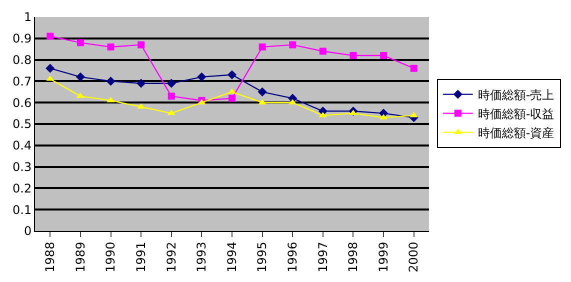 This screenshot has width=571, height=282. Describe the element at coordinates (293, 257) in the screenshot. I see `x-tick-label: 1996` at that location.